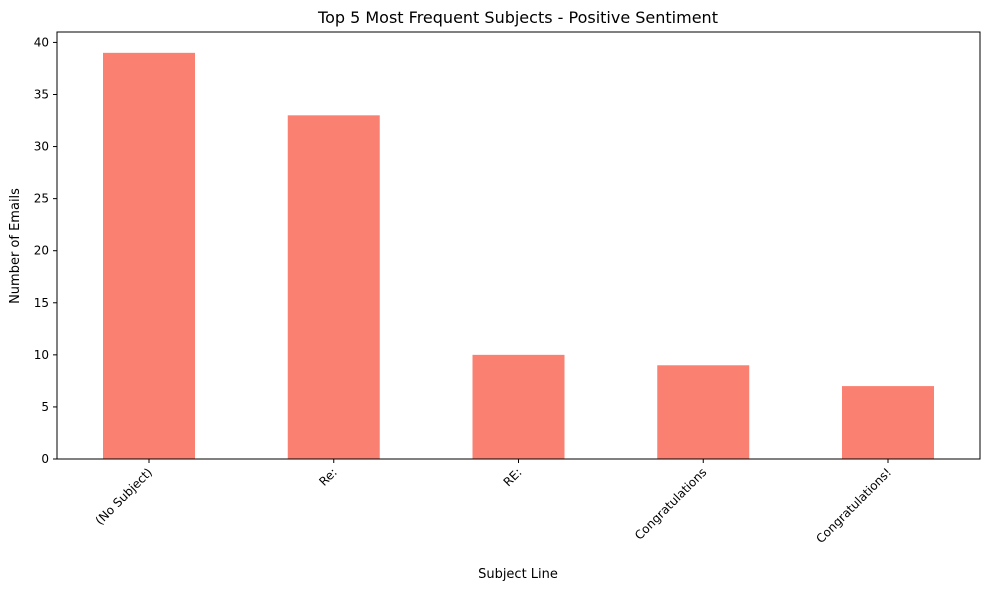 Image resolution: width=989 pixels, height=590 pixels. Describe the element at coordinates (853, 505) in the screenshot. I see `x-tick-label: Congratulations!` at that location.